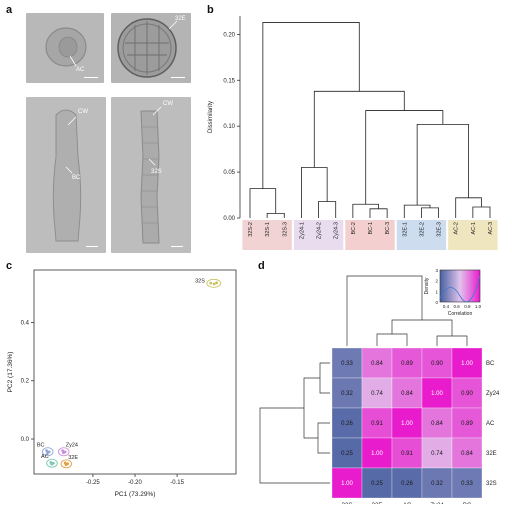 Image resolution: width=512 pixels, height=508 pixels. Describe the element at coordinates (229, 127) in the screenshot. I see `y-tick-label: 0.10` at that location.